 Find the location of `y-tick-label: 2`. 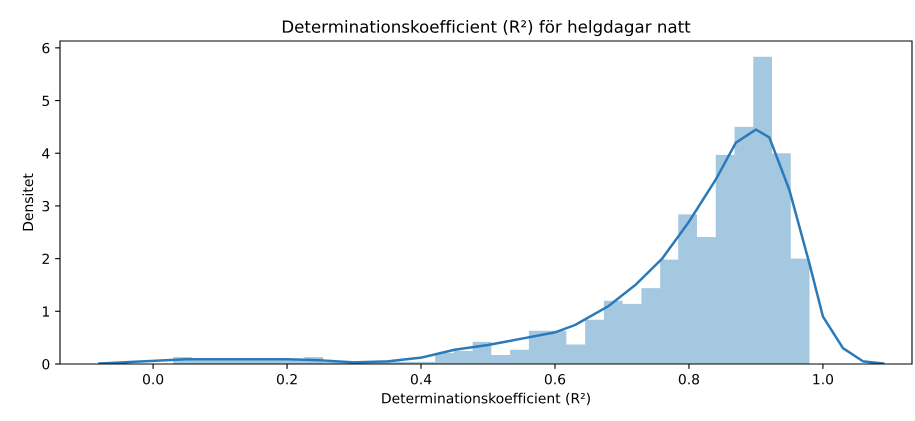

y-tick-label: 2 is located at coordinates (45, 259).